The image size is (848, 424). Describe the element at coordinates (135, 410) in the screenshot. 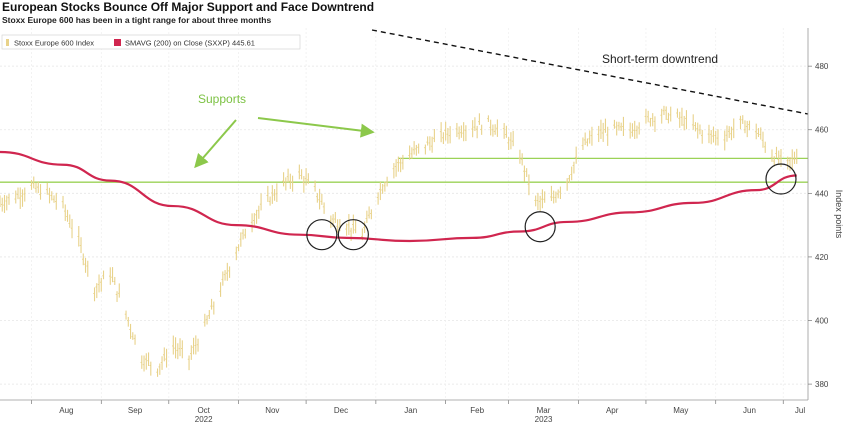

I see `x-tick-label: Sep` at that location.